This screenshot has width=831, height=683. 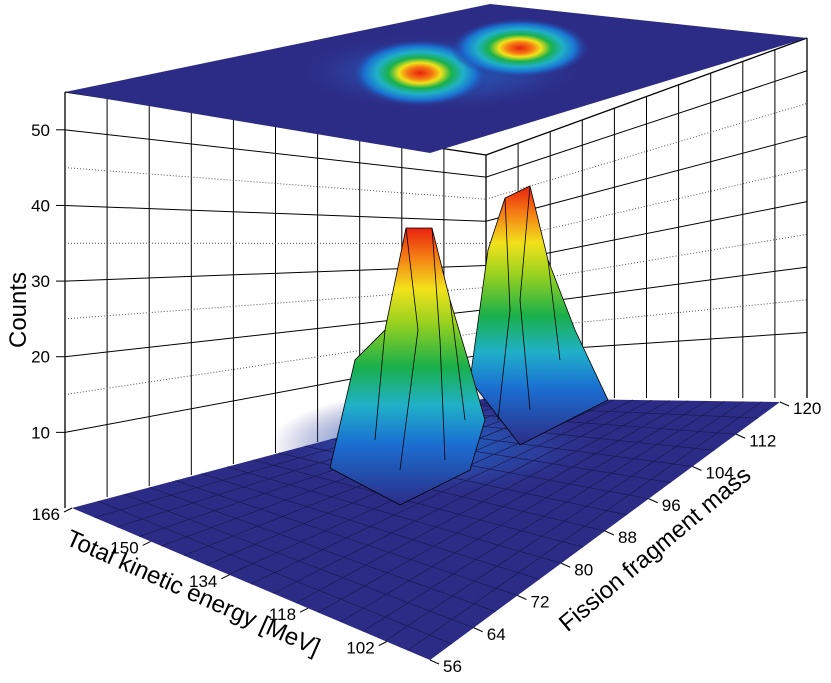 I want to click on y-tick-label: 112, so click(x=762, y=440).